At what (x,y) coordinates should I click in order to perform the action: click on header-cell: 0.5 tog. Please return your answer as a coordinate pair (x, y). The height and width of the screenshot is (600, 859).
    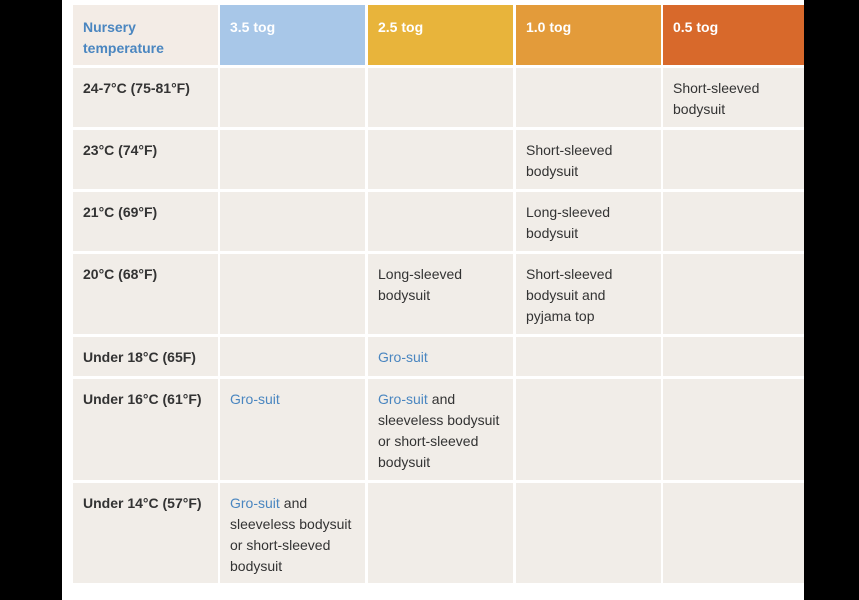
    Looking at the image, I should click on (733, 35).